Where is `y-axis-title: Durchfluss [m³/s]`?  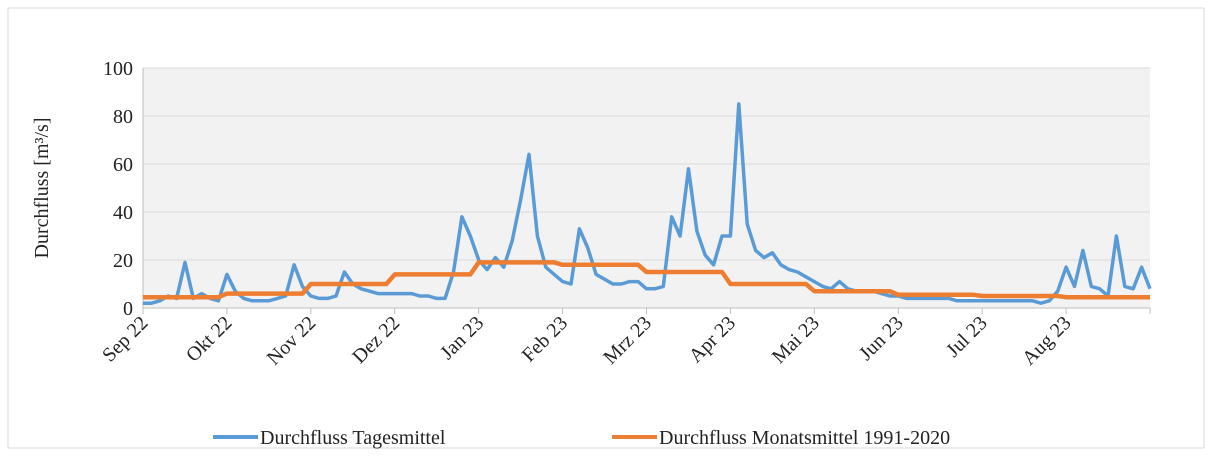 y-axis-title: Durchfluss [m³/s] is located at coordinates (42, 188).